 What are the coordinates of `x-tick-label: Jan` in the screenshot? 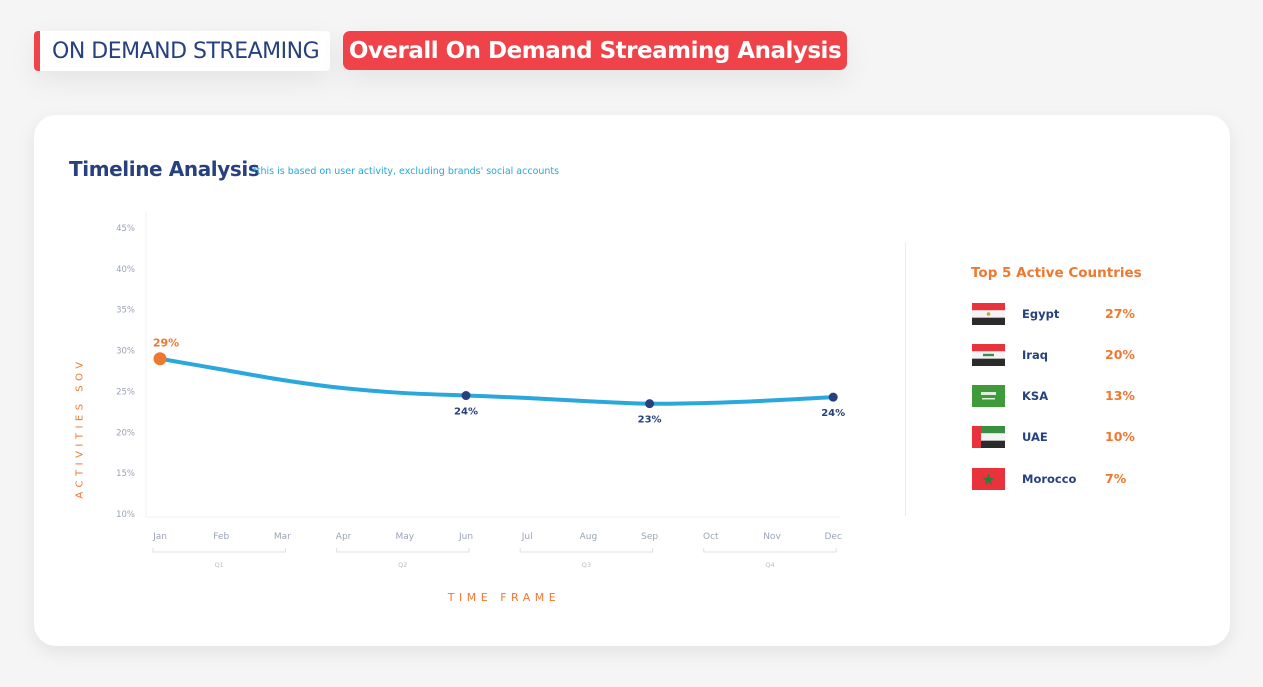 It's located at (159, 537).